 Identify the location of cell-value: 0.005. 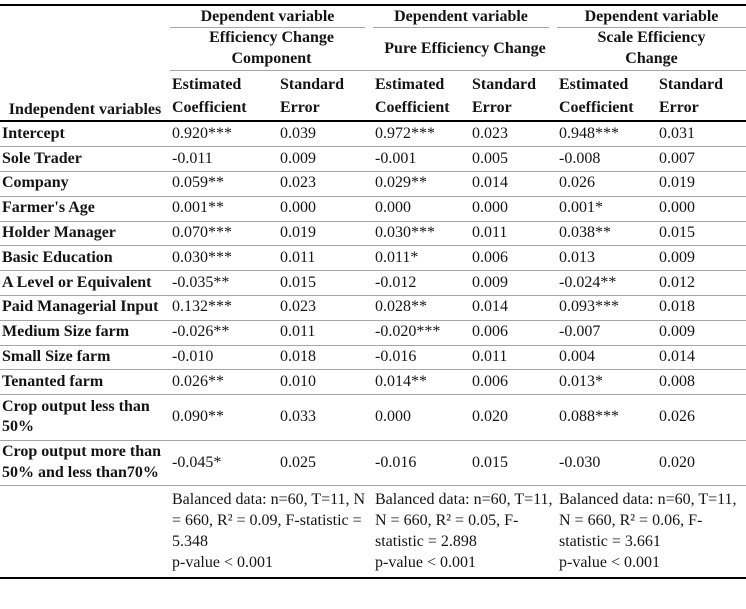
(490, 158).